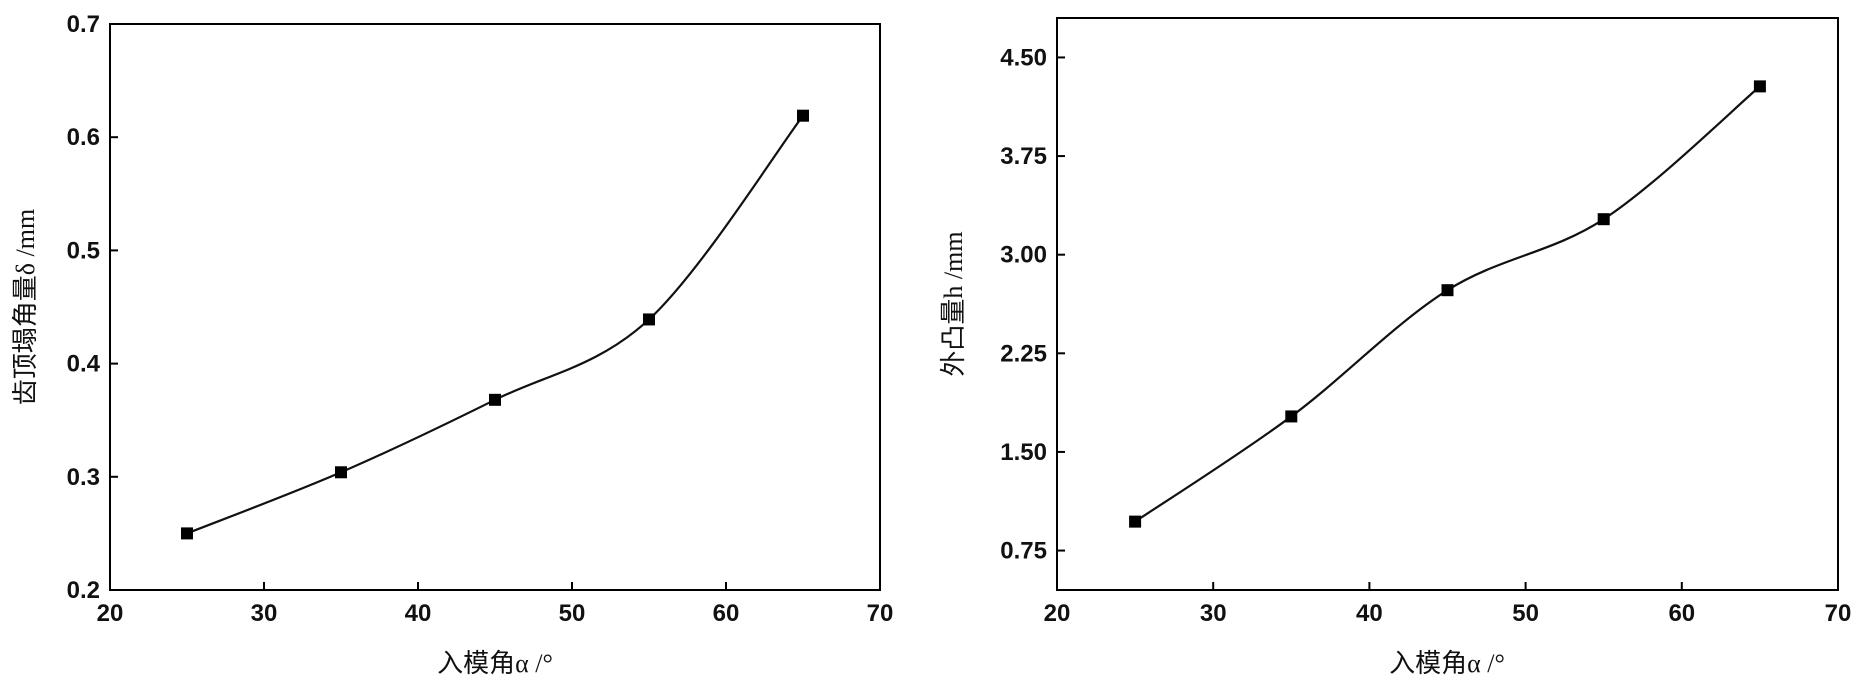  What do you see at coordinates (1023, 57) in the screenshot?
I see `y-tick-label: 4.50` at bounding box center [1023, 57].